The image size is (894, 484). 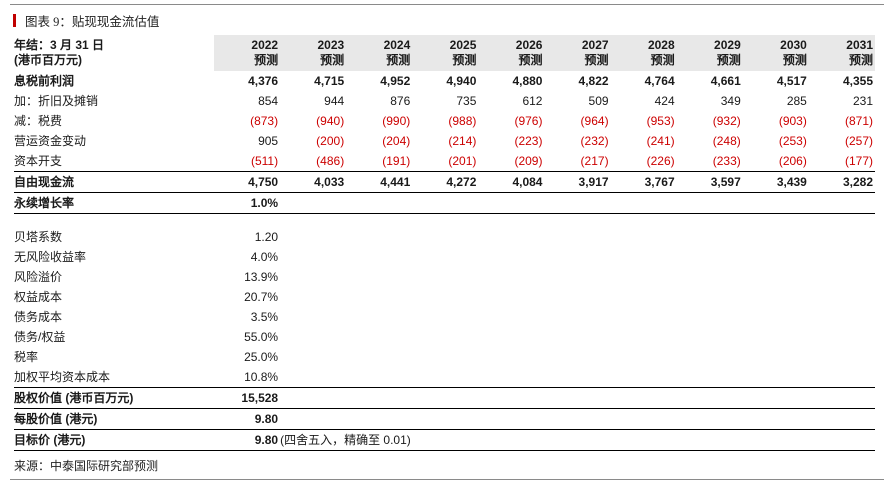 What do you see at coordinates (660, 121) in the screenshot?
I see `cell-value: (953)` at bounding box center [660, 121].